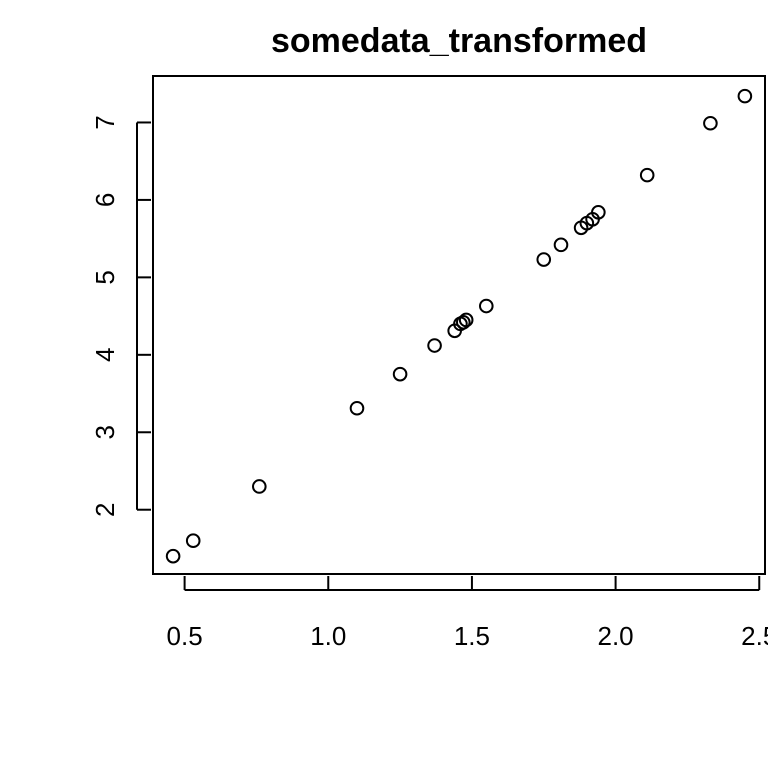 This screenshot has height=768, width=768. I want to click on y-tick-label: 5, so click(105, 277).